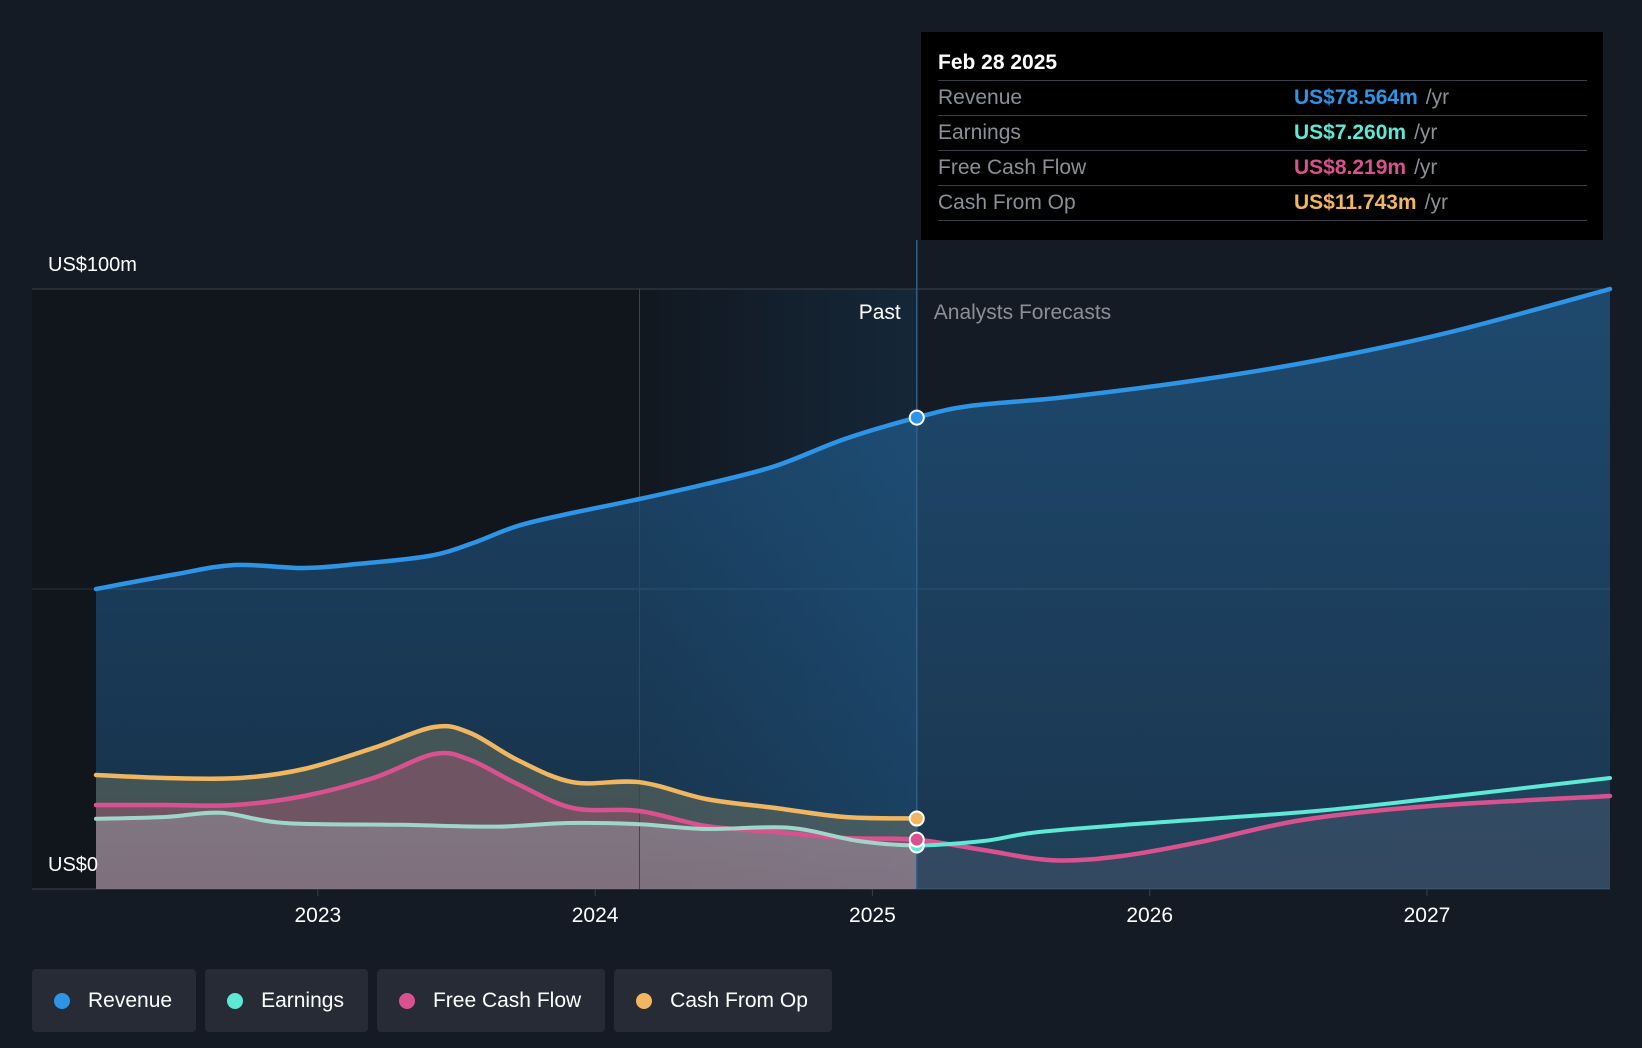 The image size is (1642, 1048). What do you see at coordinates (1427, 915) in the screenshot?
I see `x-tick-label-2027: 2027` at bounding box center [1427, 915].